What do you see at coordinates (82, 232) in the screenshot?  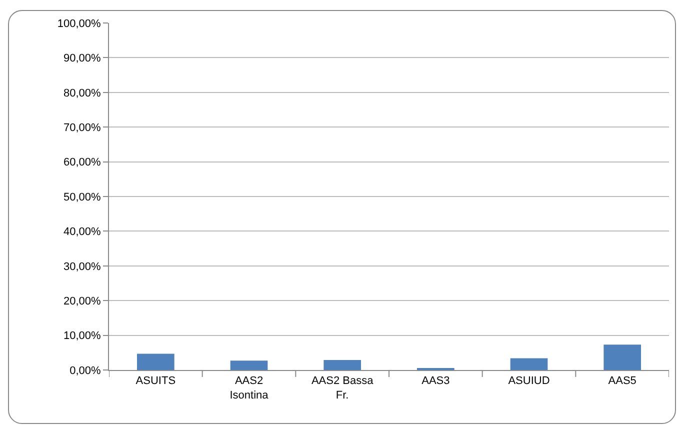 I see `y-tick-label: 40,00%` at bounding box center [82, 232].